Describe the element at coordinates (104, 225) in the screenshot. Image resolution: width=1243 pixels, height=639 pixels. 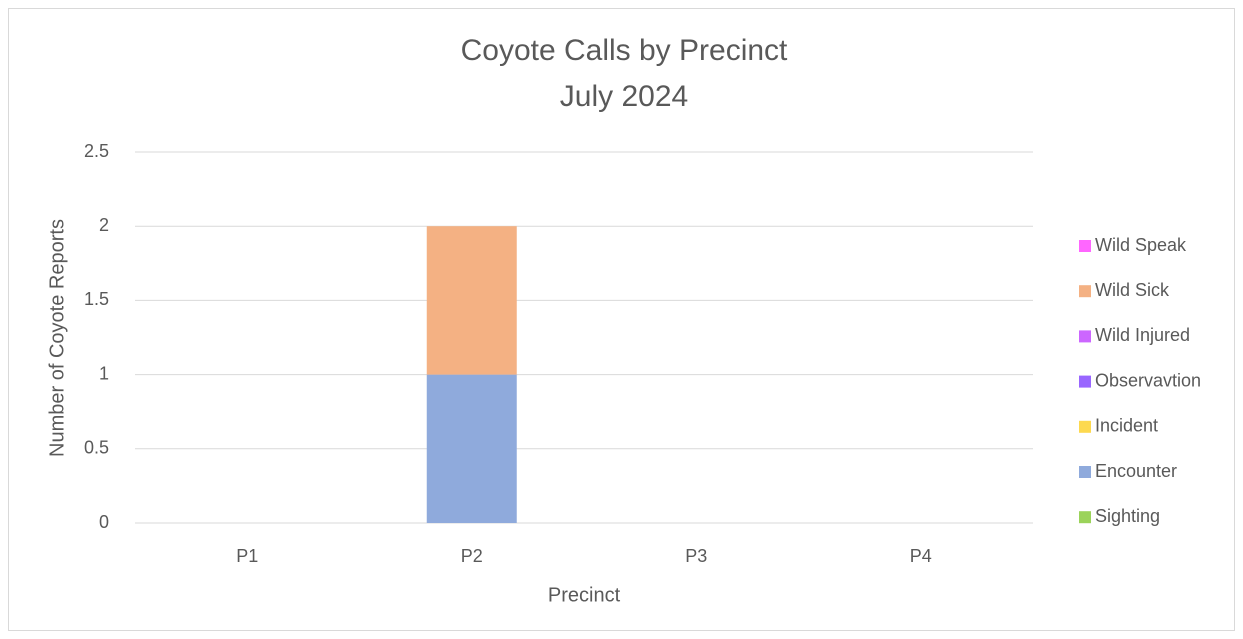
I see `y-tick-label: 2` at that location.